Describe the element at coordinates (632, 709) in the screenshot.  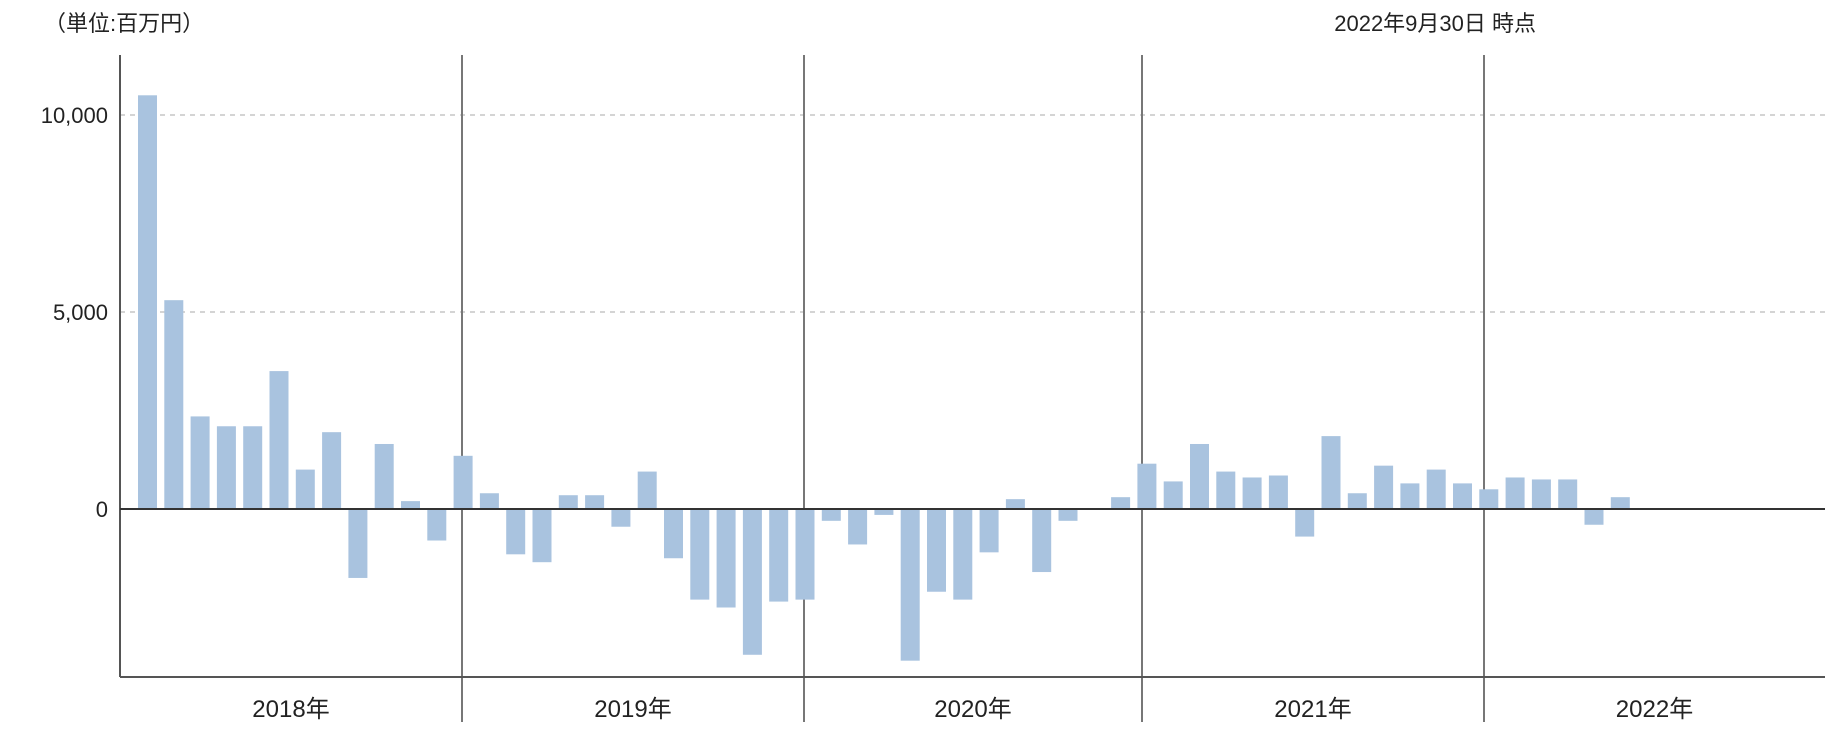
I see `x-group-label: 2019年` at that location.